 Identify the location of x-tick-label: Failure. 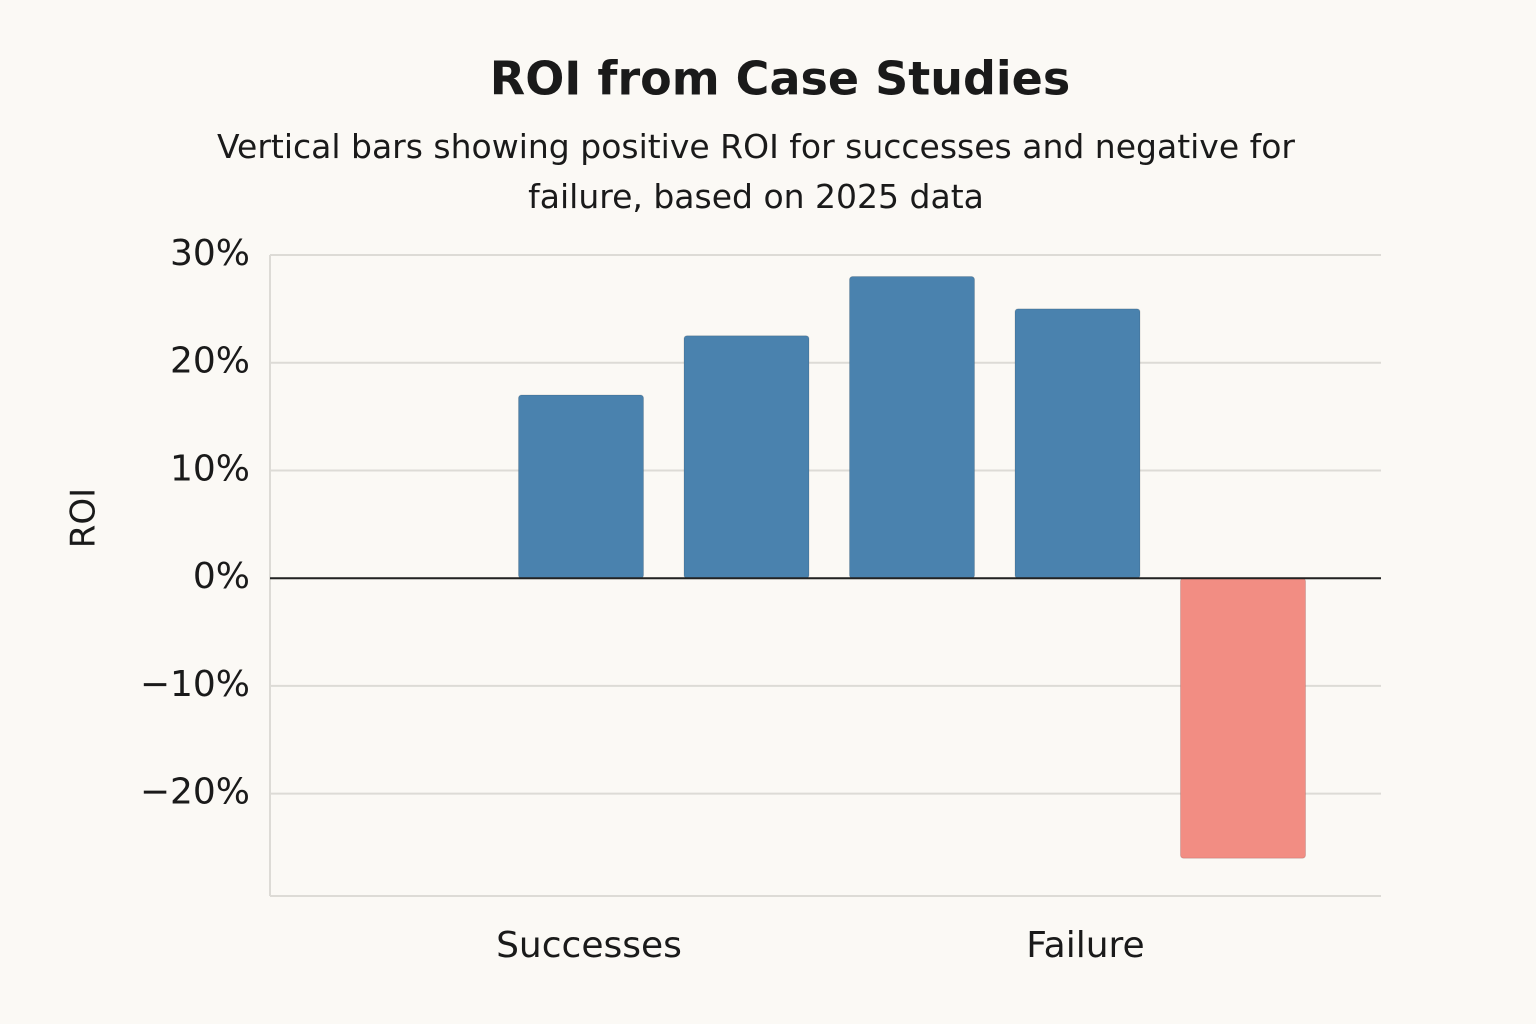
(1085, 945).